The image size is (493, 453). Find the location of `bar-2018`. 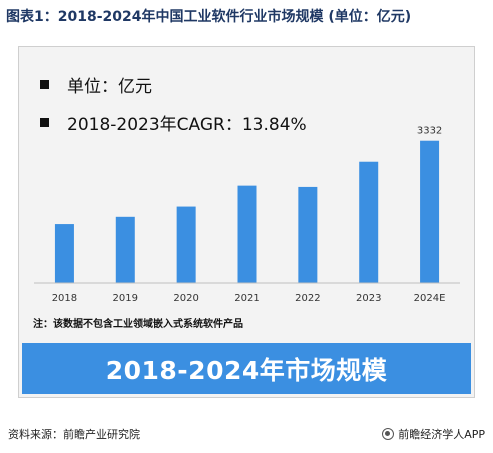

bar-2018 is located at coordinates (64, 253).